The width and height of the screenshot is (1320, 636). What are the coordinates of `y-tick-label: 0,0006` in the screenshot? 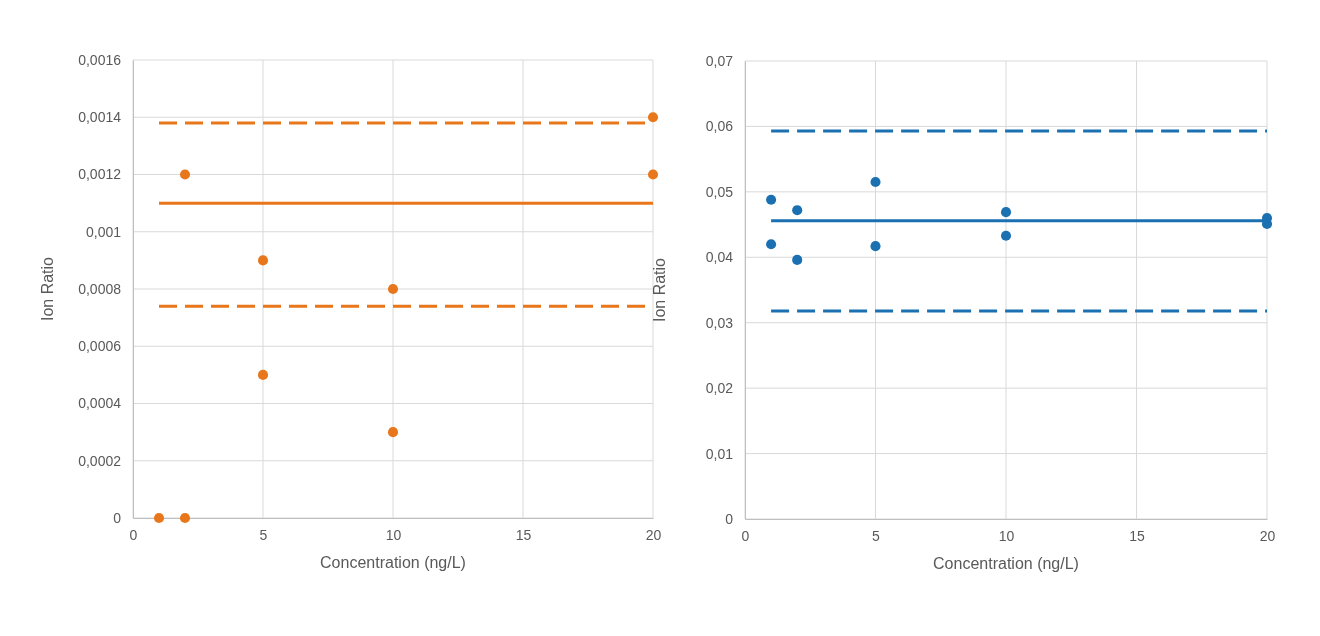 It's located at (100, 346).